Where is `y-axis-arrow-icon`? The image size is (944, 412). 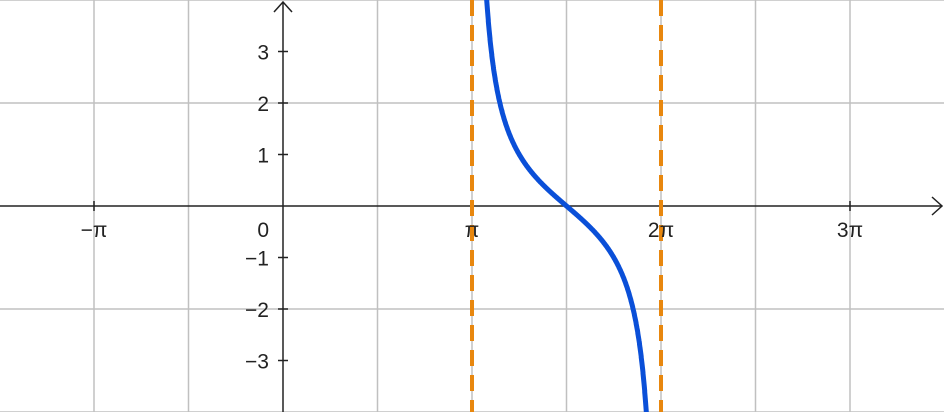
y-axis-arrow-icon is located at coordinates (283, 6).